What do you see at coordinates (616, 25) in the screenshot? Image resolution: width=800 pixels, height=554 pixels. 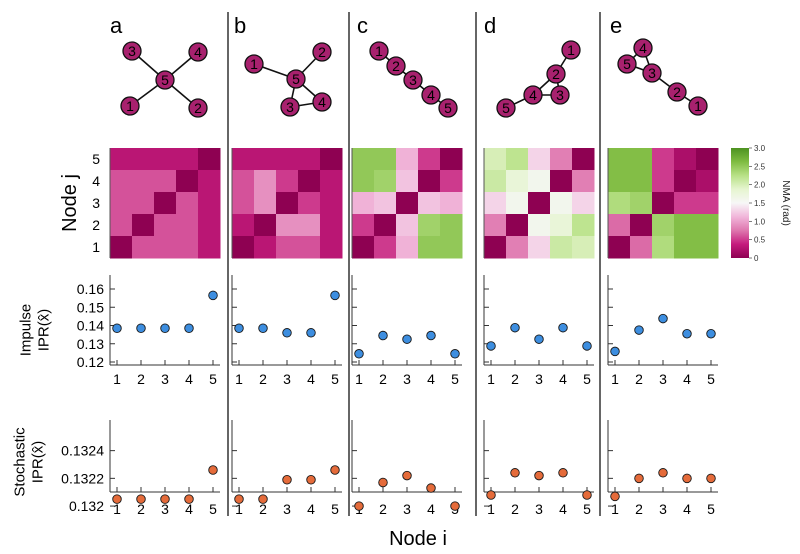 I see `panel-label-e: e` at bounding box center [616, 25].